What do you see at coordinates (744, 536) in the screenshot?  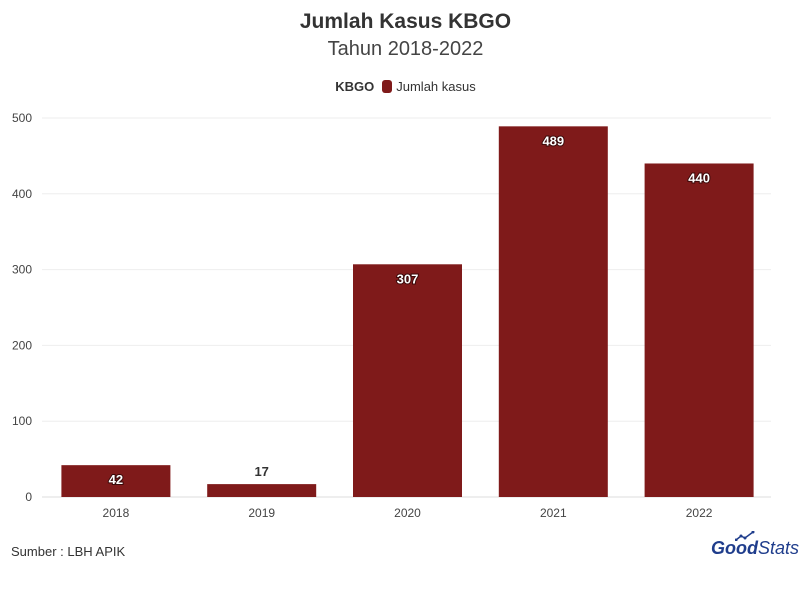 I see `trend-up-icon` at bounding box center [744, 536].